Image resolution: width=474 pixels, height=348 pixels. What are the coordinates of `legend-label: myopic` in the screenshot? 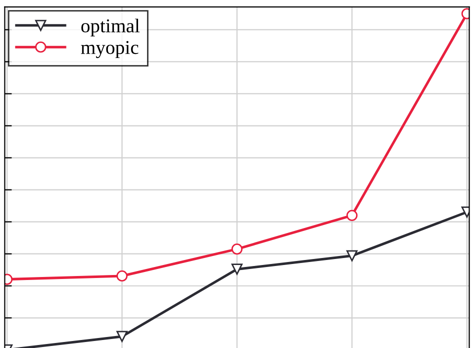 It's located at (109, 49).